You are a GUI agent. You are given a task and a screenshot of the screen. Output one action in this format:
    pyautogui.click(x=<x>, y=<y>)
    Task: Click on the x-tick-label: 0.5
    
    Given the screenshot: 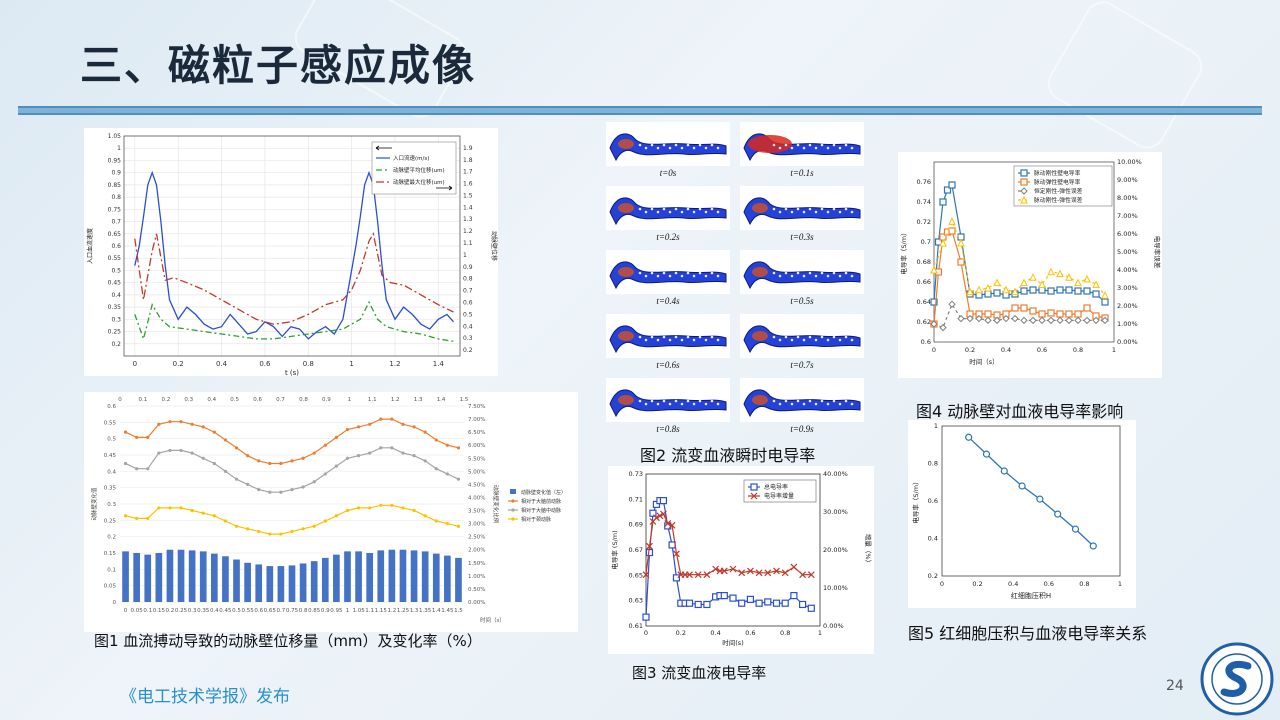 What is the action you would take?
    pyautogui.click(x=236, y=611)
    